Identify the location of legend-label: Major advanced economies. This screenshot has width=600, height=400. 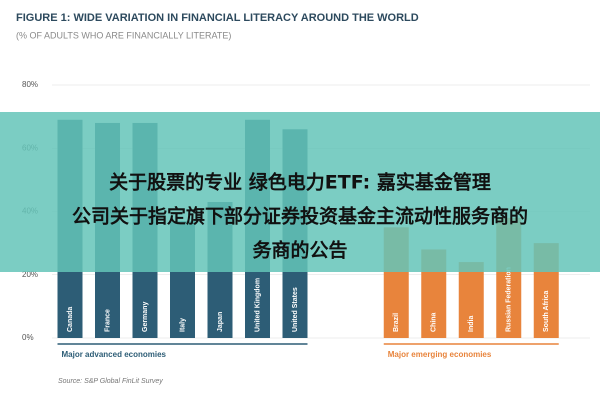
(114, 354).